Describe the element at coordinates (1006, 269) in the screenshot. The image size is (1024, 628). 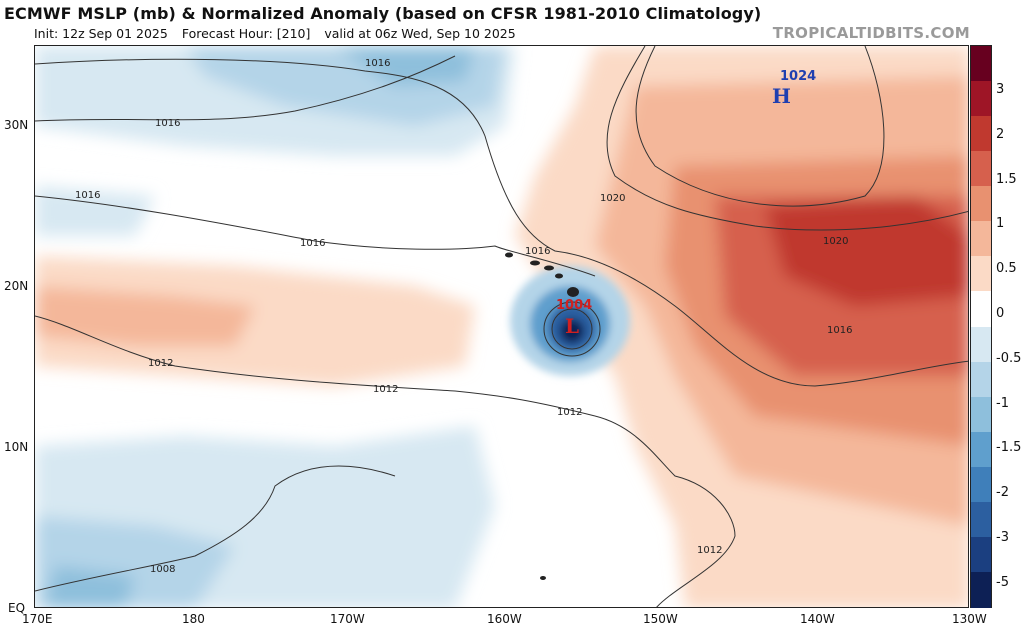
I see `colorbar-label: 0.5` at that location.